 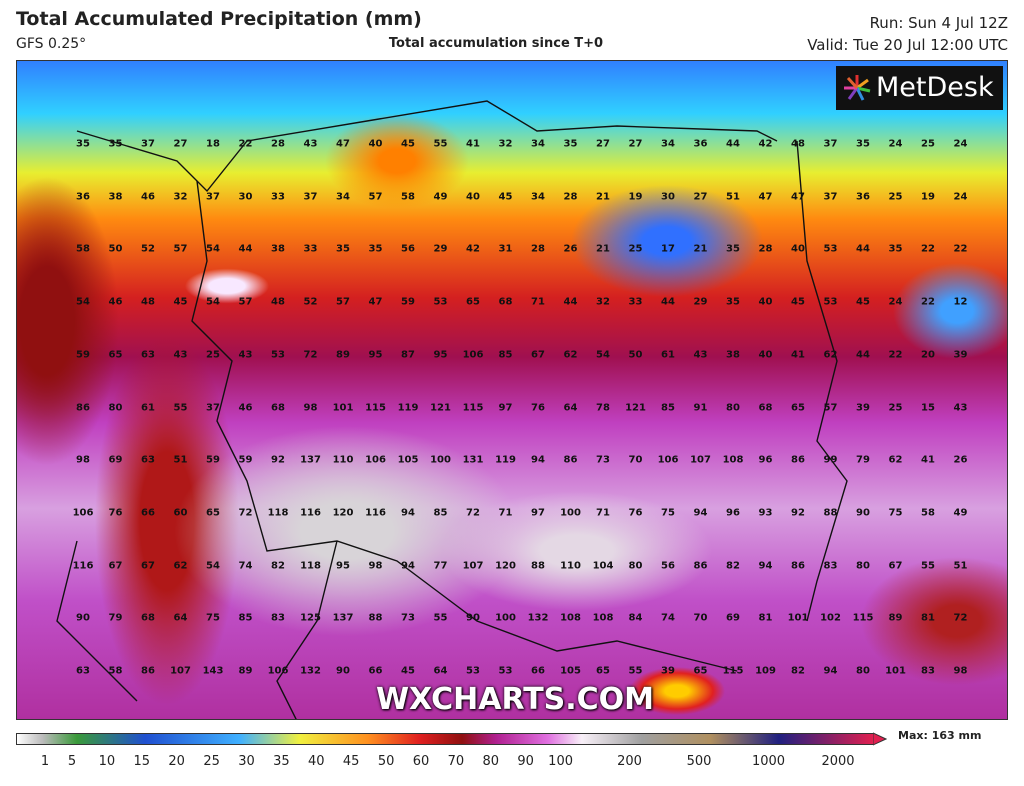 What do you see at coordinates (45, 761) in the screenshot?
I see `colorbar-tick: 1` at bounding box center [45, 761].